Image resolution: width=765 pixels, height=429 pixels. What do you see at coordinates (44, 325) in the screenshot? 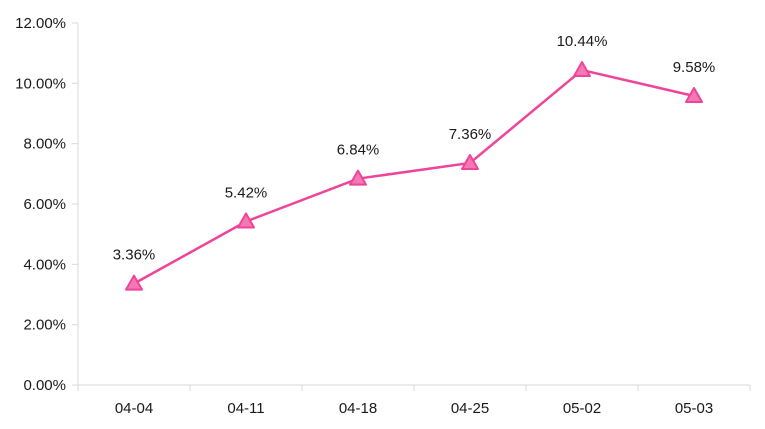
I see `y-tick-label: 2.00%` at bounding box center [44, 325].